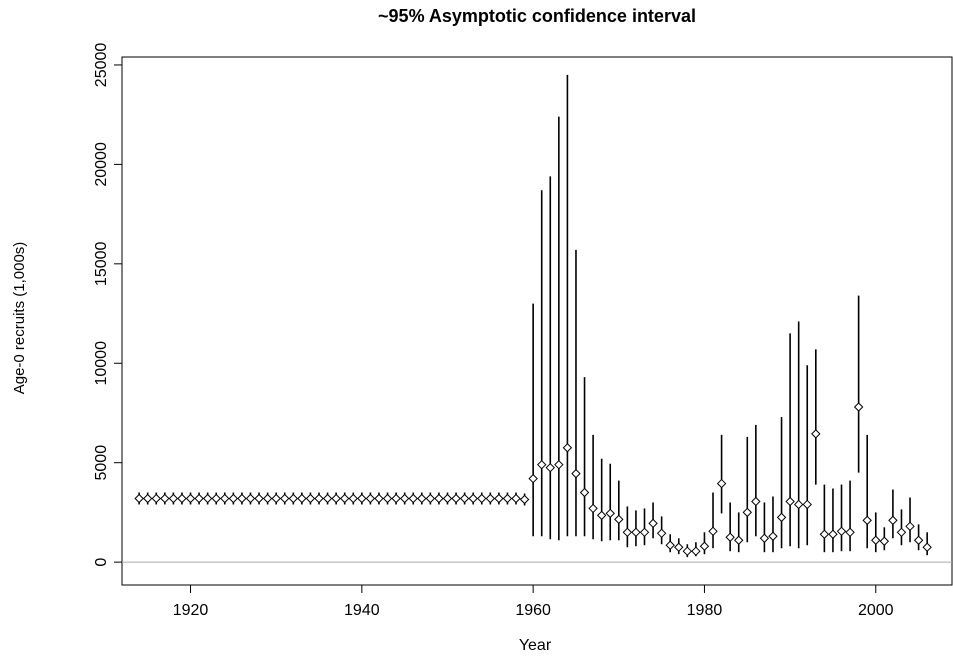 The image size is (953, 658). I want to click on chart-title: ~95% Asymptotic confidence interval, so click(537, 16).